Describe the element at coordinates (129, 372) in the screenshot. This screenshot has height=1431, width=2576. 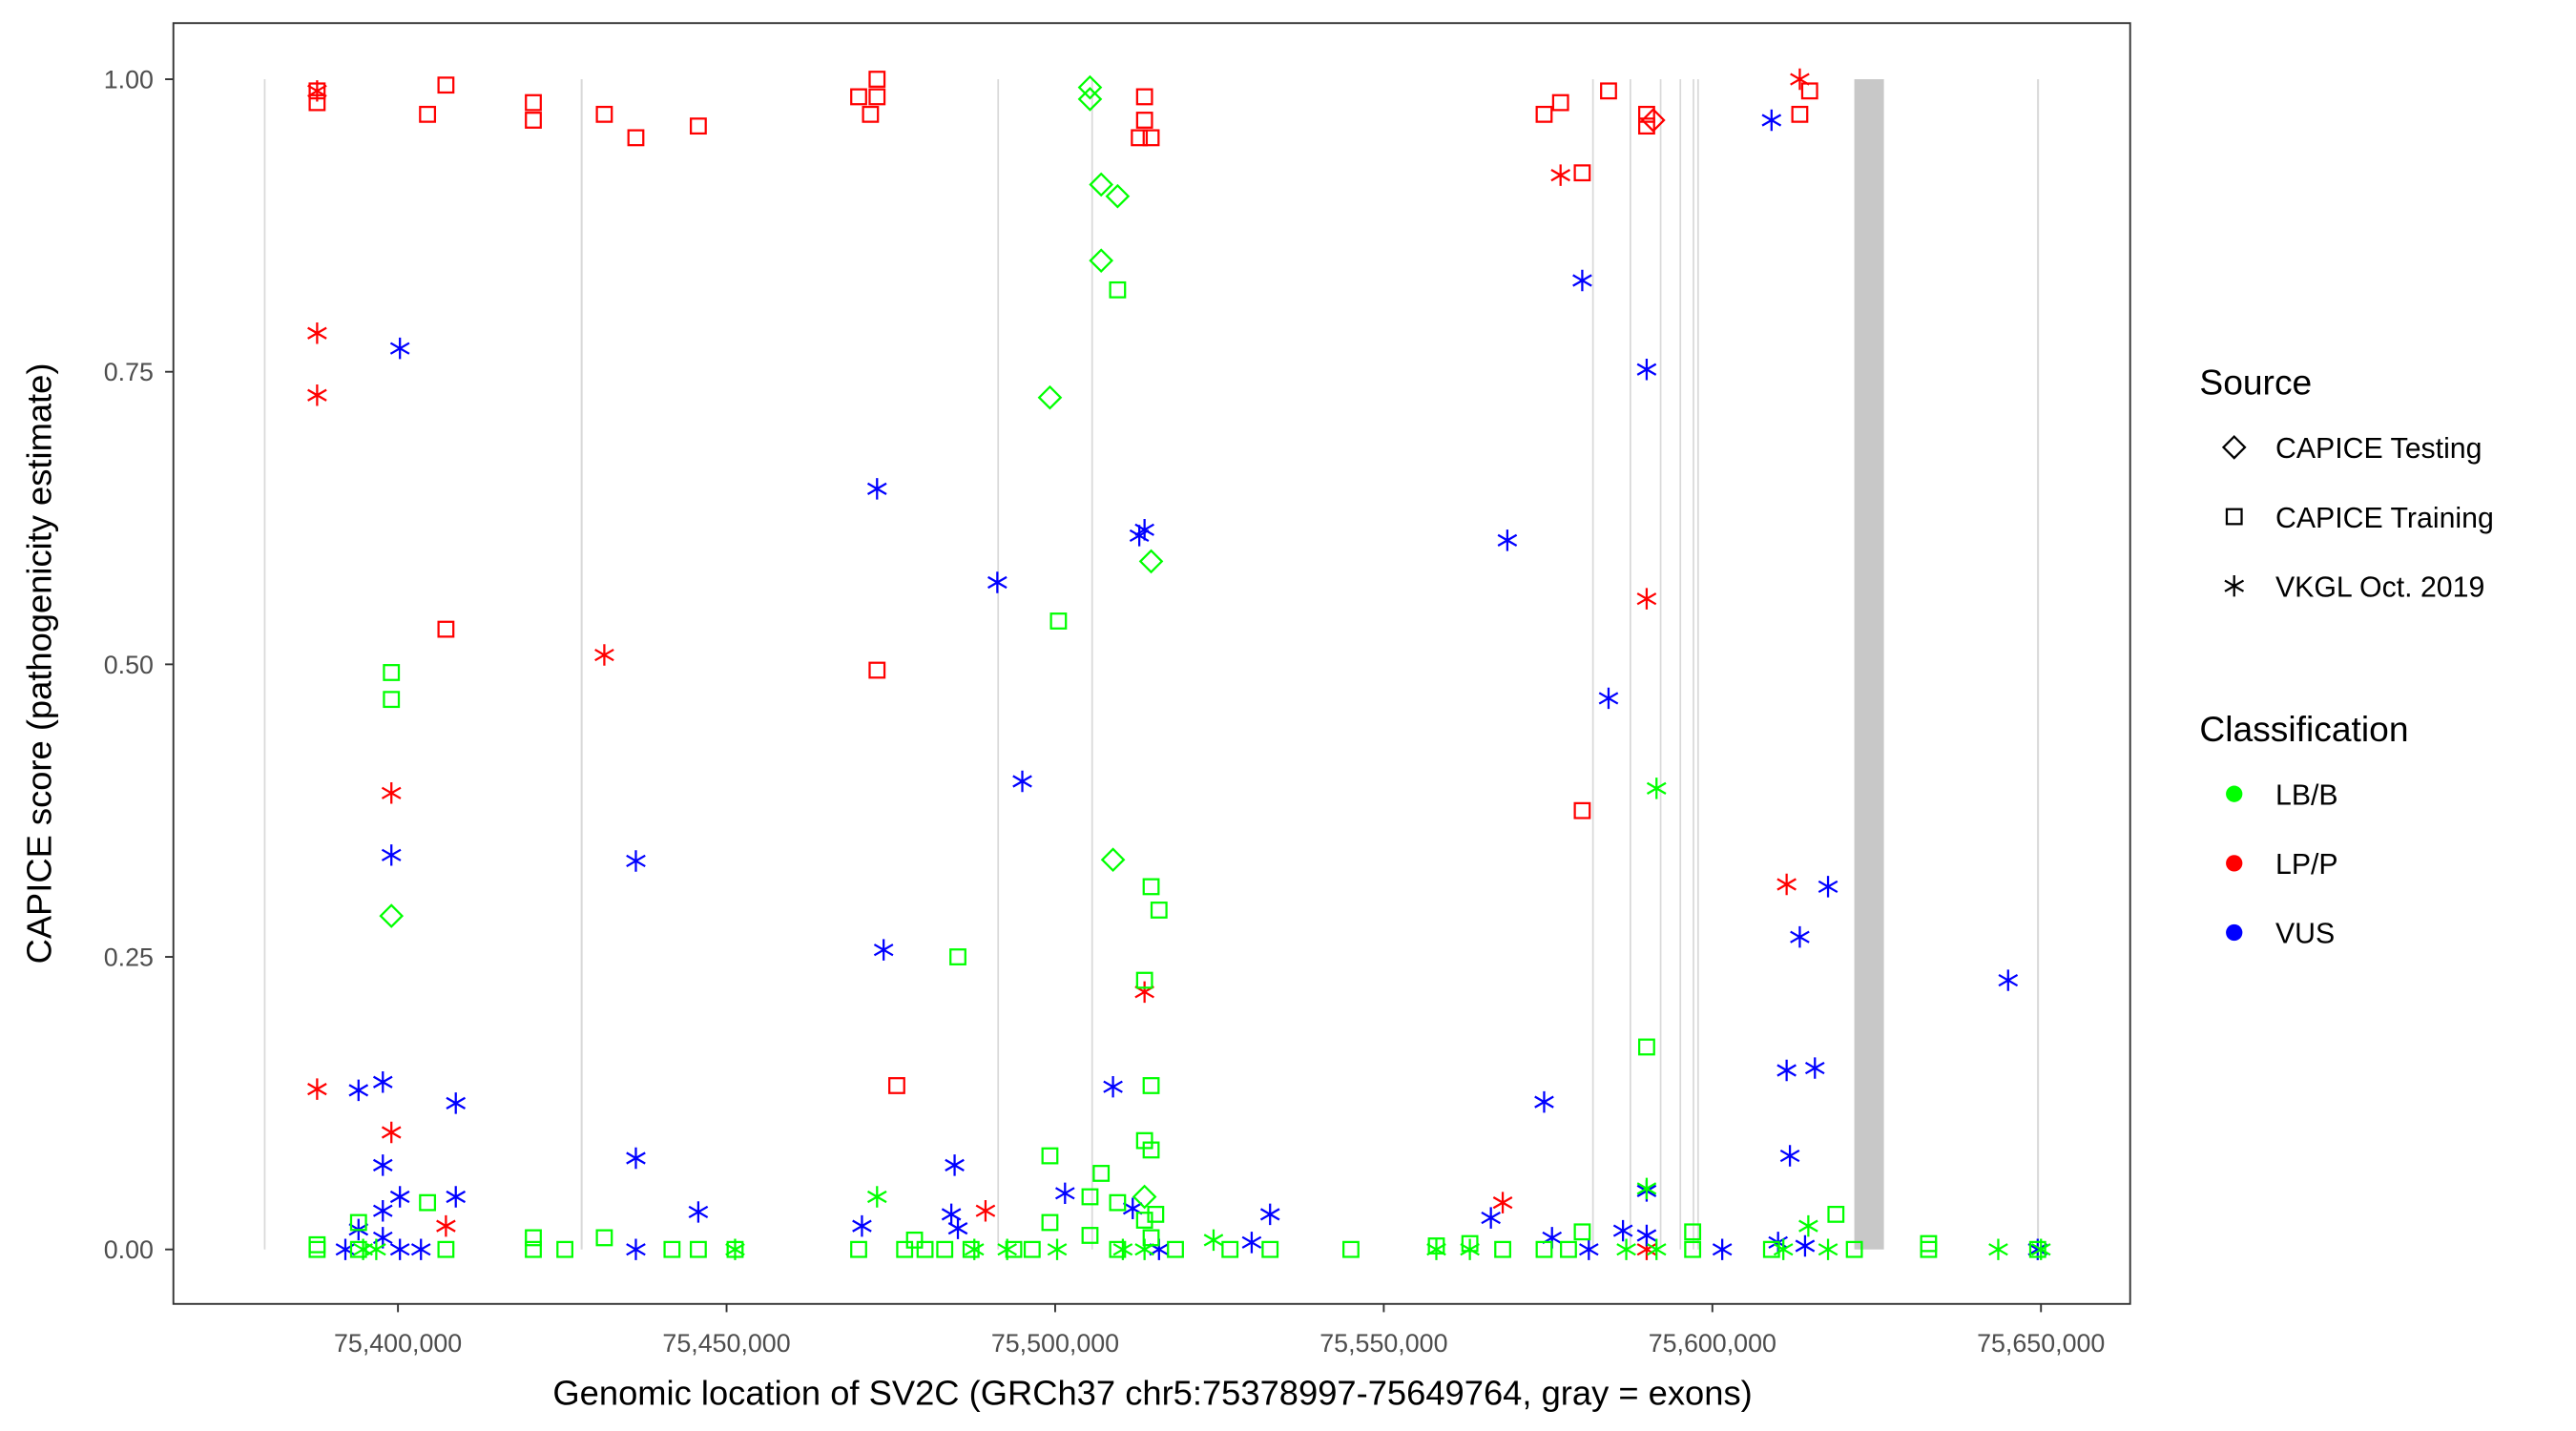
I see `y-tick-label: 0.75` at that location.